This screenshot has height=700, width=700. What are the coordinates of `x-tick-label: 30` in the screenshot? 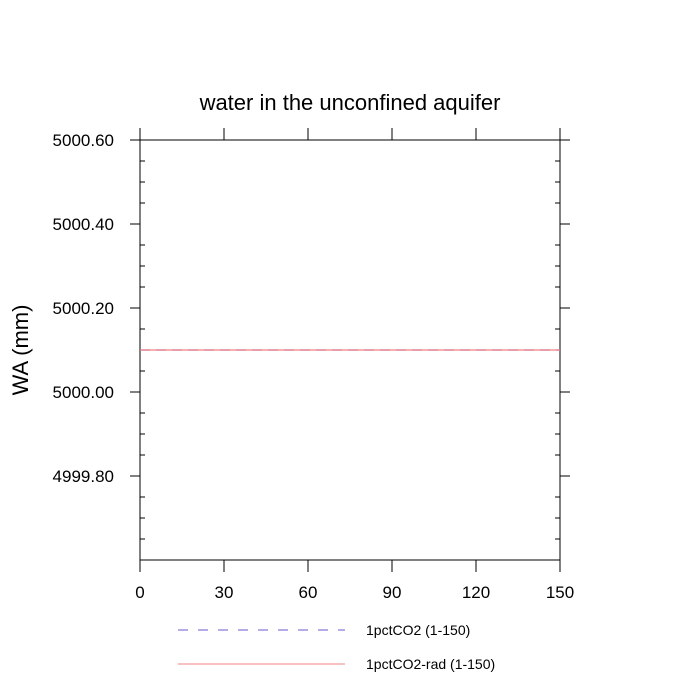 It's located at (224, 592).